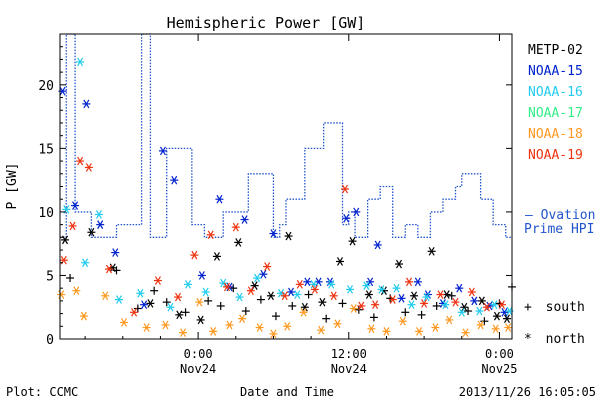 The width and height of the screenshot is (600, 400). Describe the element at coordinates (565, 307) in the screenshot. I see `south-marker-label: south` at that location.